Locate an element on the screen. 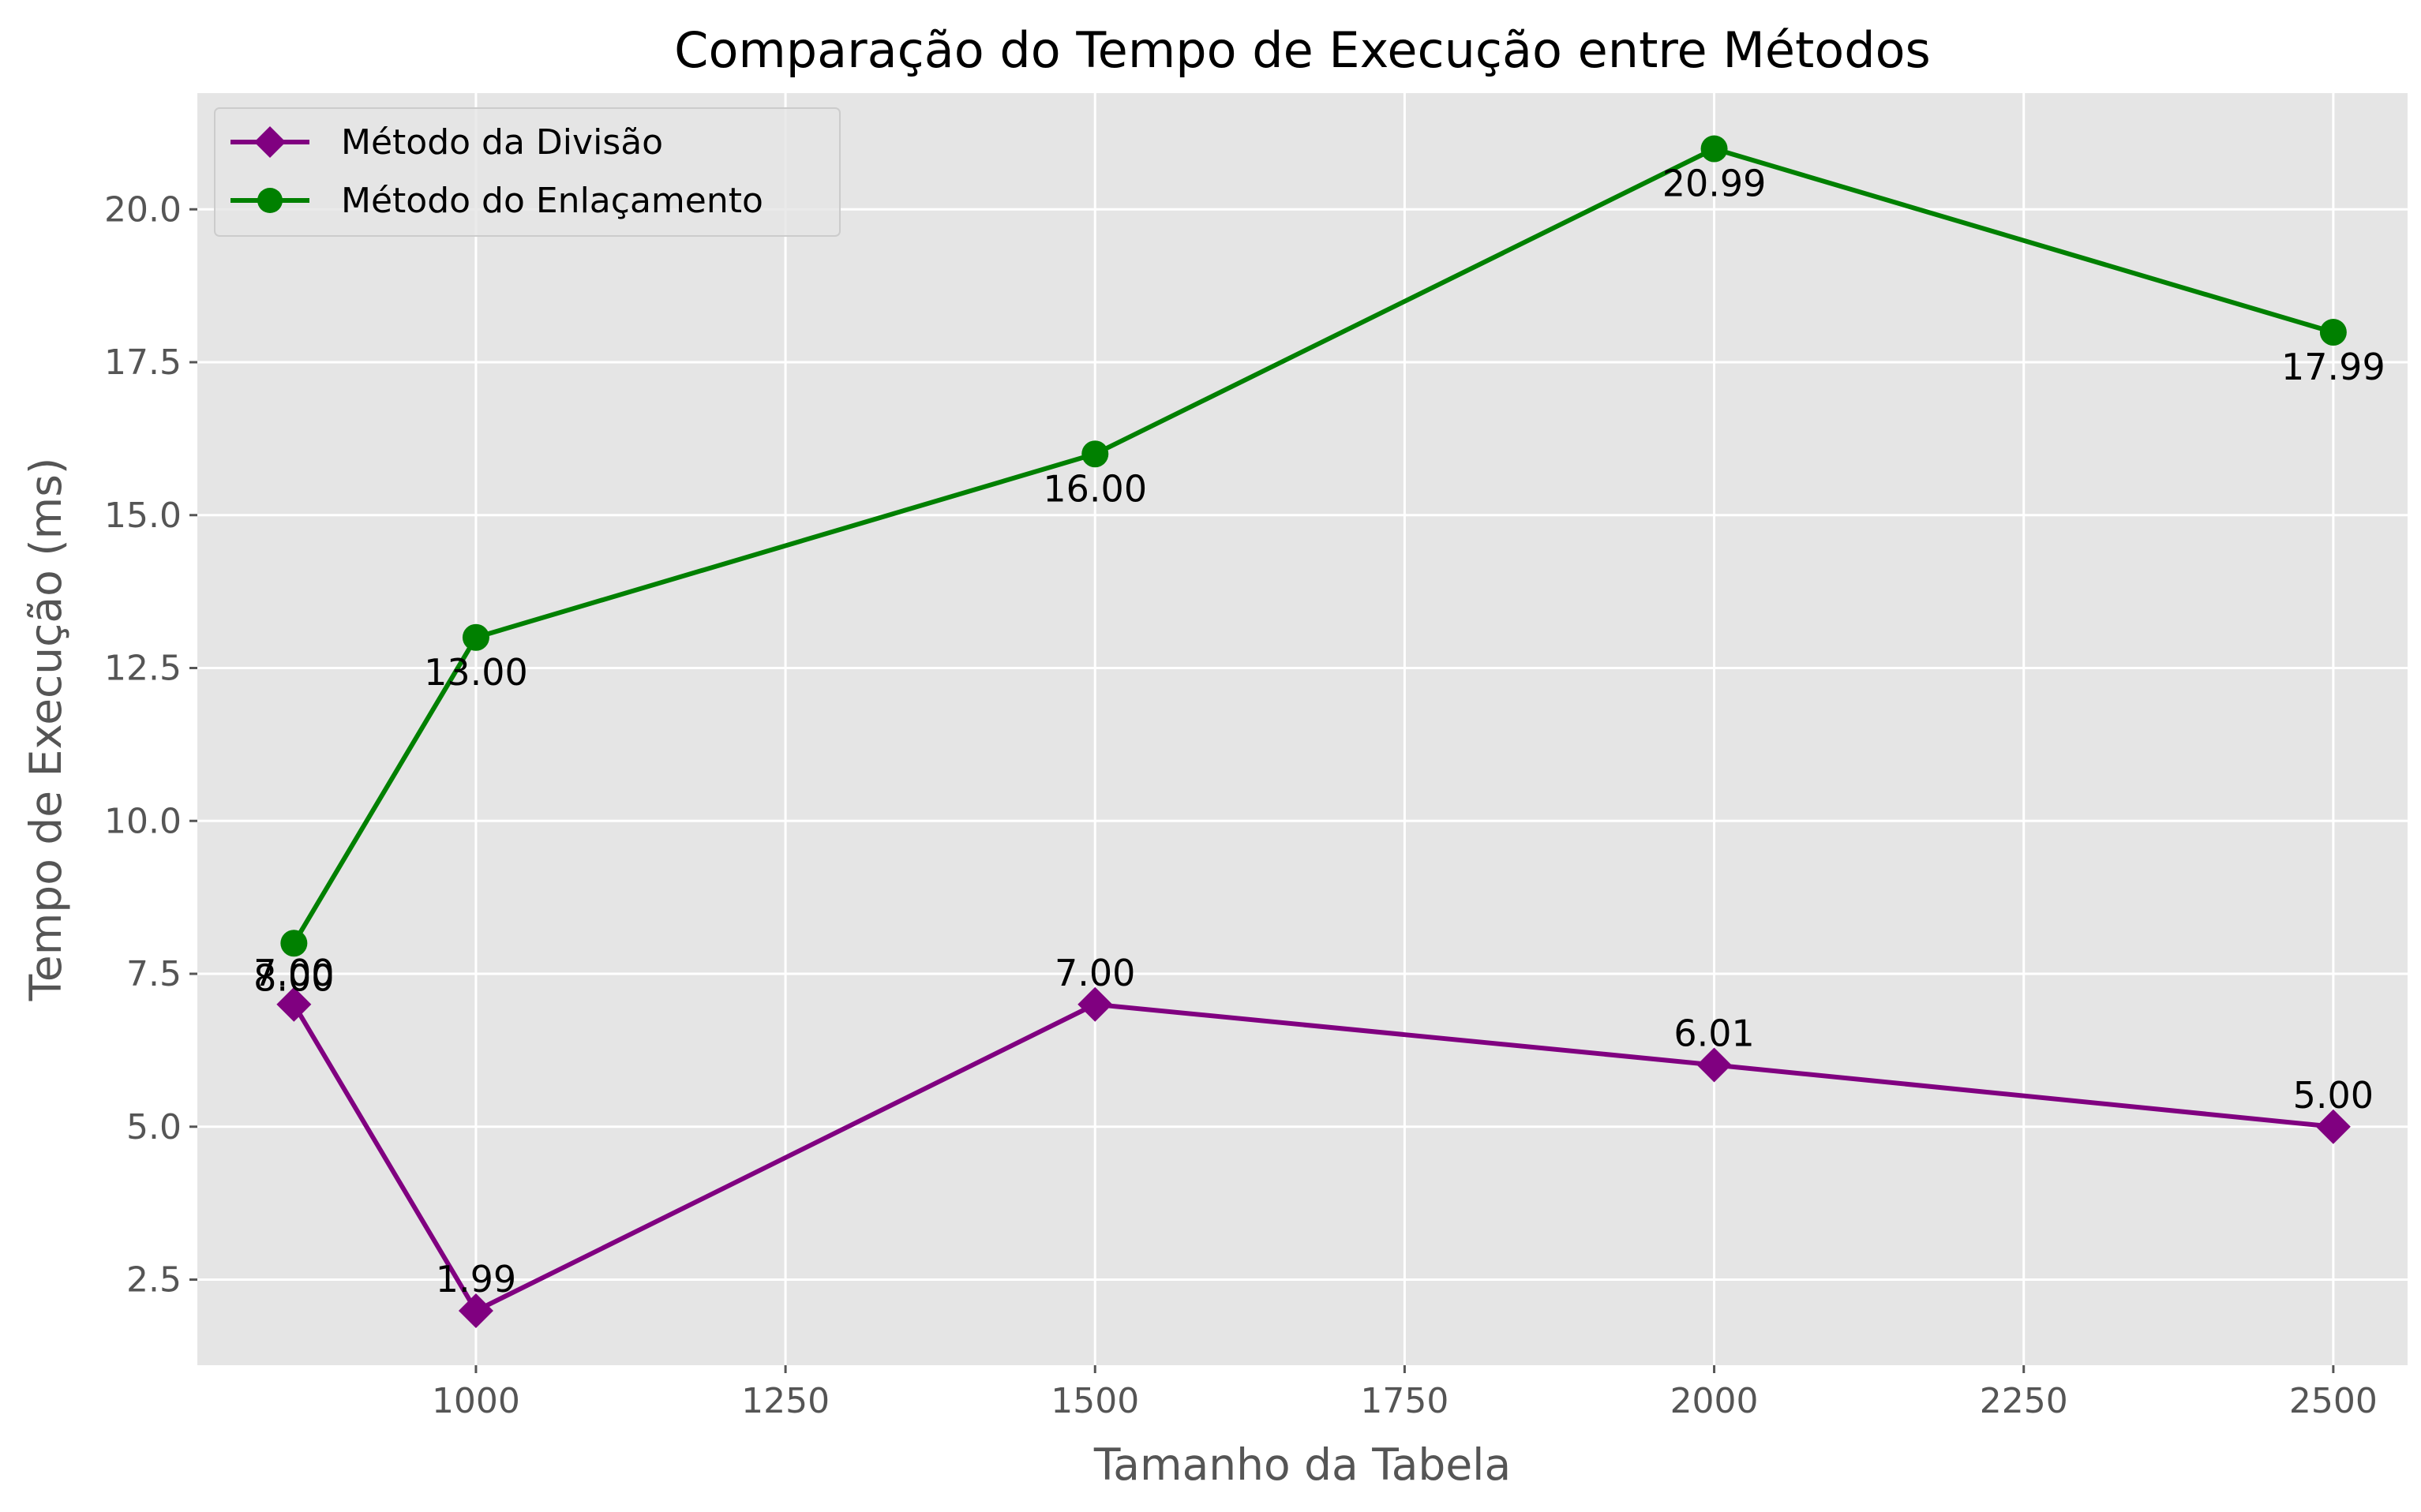 The image size is (2421, 1512). legend-entry-enlacamento: Método do Enlaçamento is located at coordinates (497, 201).